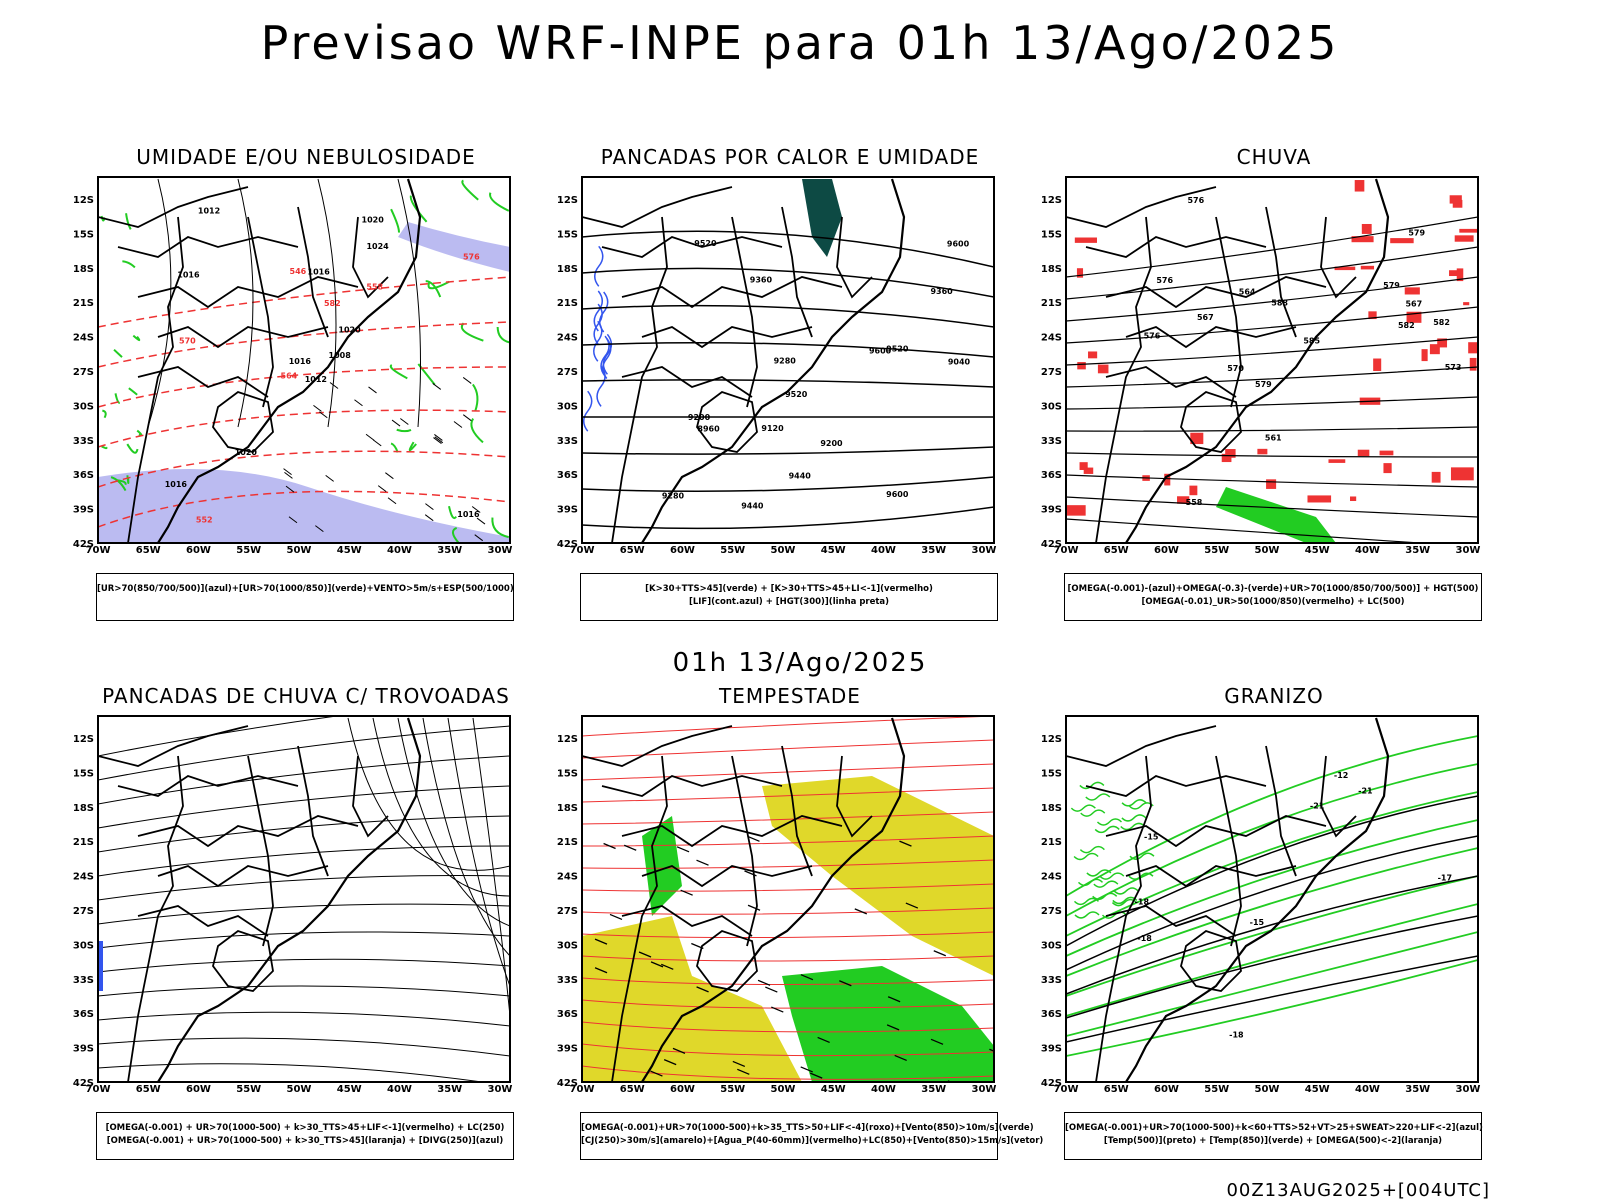 This screenshot has height=1201, width=1600. I want to click on lat-label: 21S, so click(567, 303).